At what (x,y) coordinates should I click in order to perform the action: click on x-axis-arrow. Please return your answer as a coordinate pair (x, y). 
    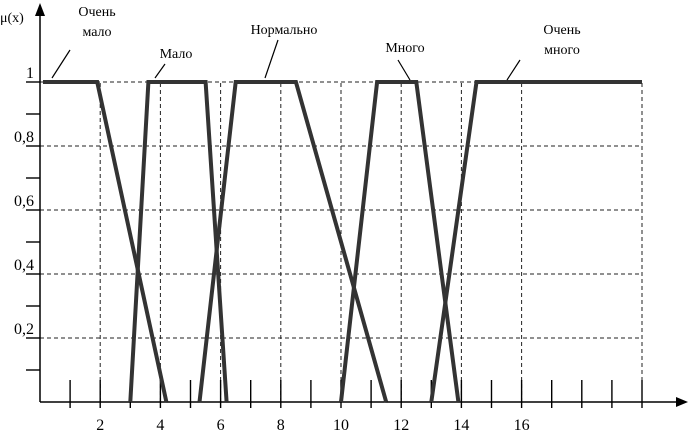
    Looking at the image, I should click on (682, 402).